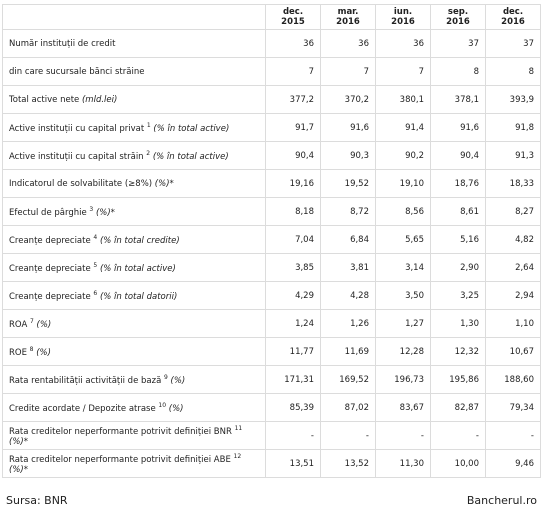 The image size is (543, 512). Describe the element at coordinates (134, 267) in the screenshot. I see `row-label: Creanțe depreciate 5 (% în total active)` at that location.